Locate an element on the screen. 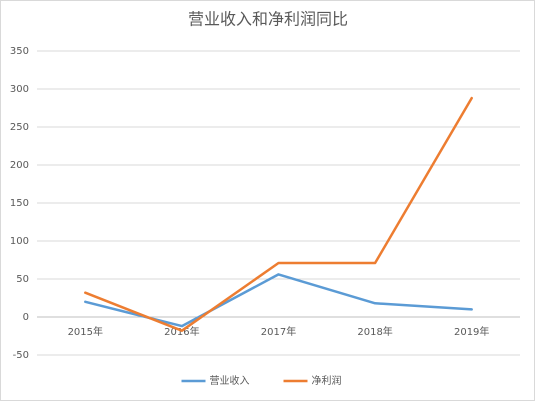 This screenshot has height=401, width=535. legend-label: 净利润 is located at coordinates (327, 380).